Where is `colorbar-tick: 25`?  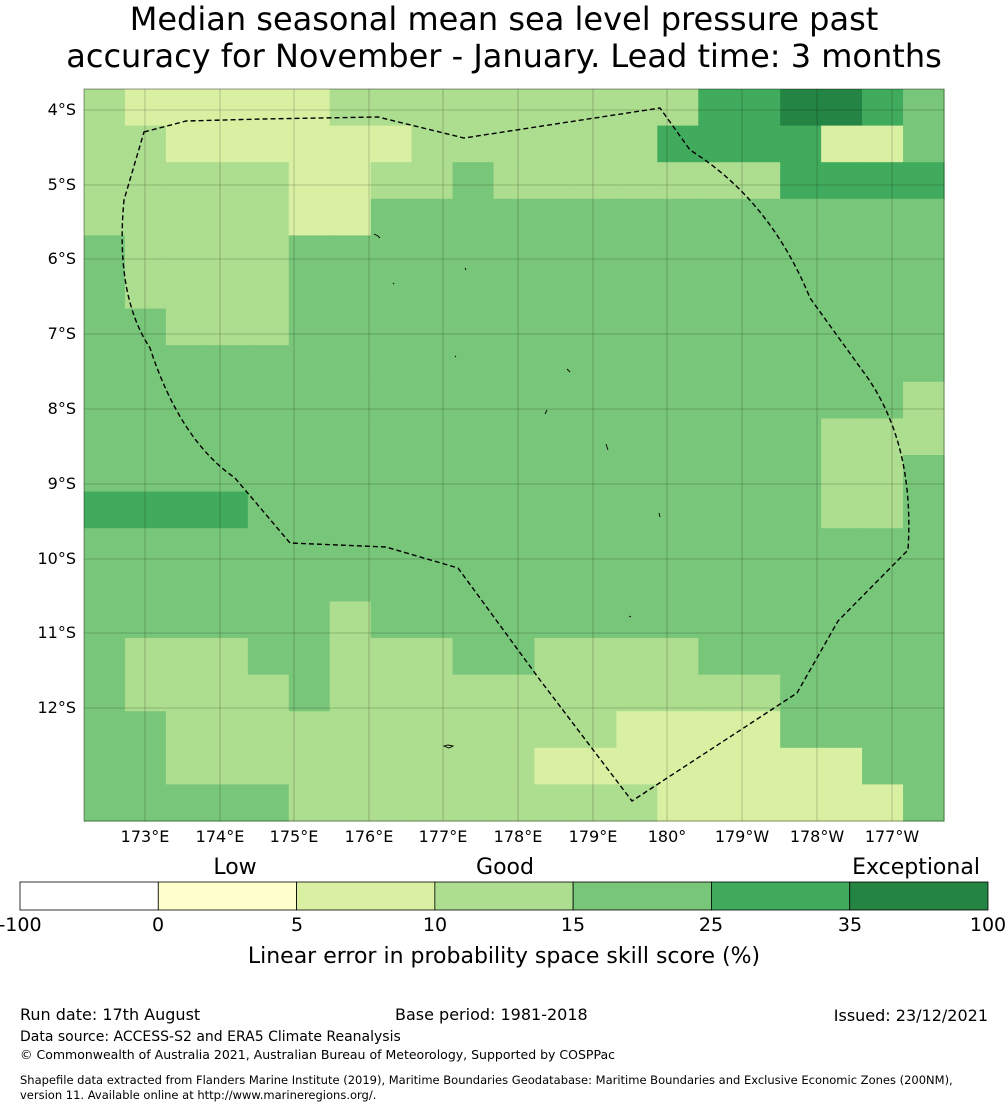 colorbar-tick: 25 is located at coordinates (711, 925).